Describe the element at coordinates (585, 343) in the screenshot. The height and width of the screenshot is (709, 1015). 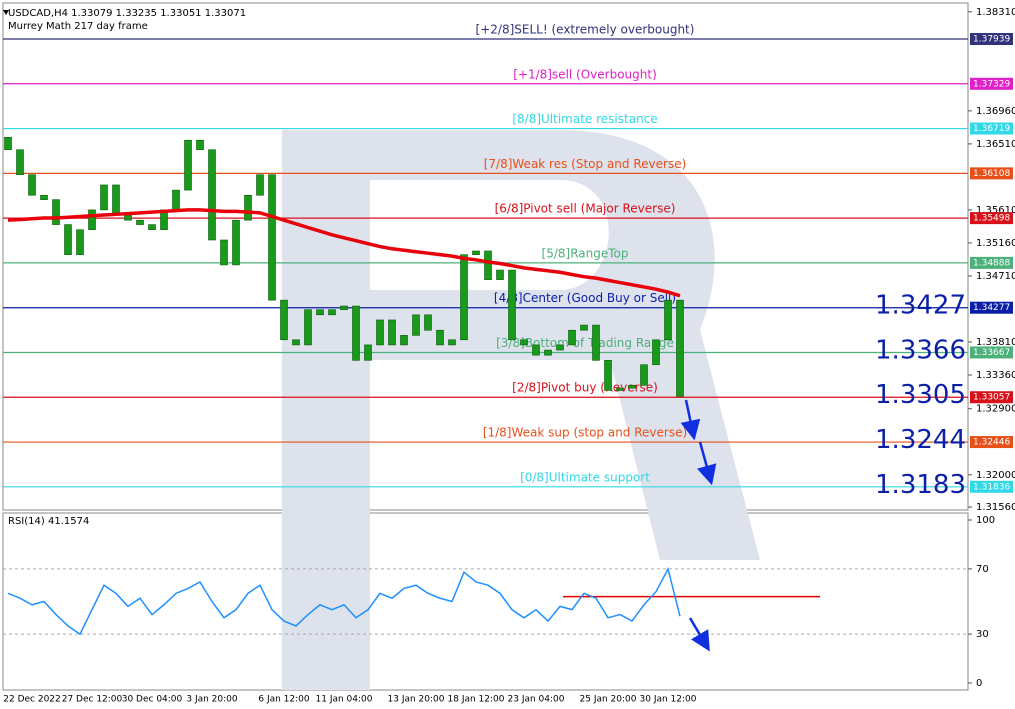
I see `murrey-label: [3/8]Bottom of Trading Range` at that location.